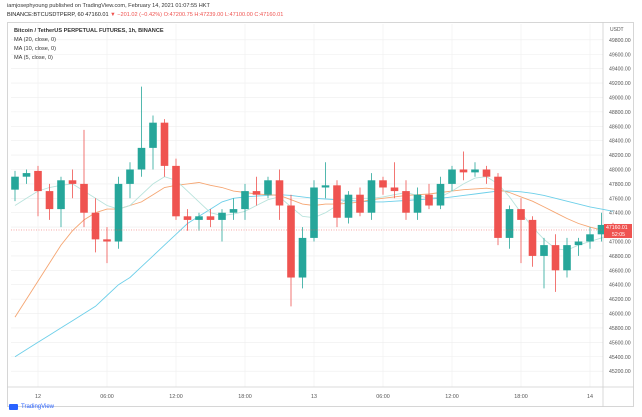  Describe the element at coordinates (620, 257) in the screenshot. I see `y-tick-label: 46800.00` at that location.